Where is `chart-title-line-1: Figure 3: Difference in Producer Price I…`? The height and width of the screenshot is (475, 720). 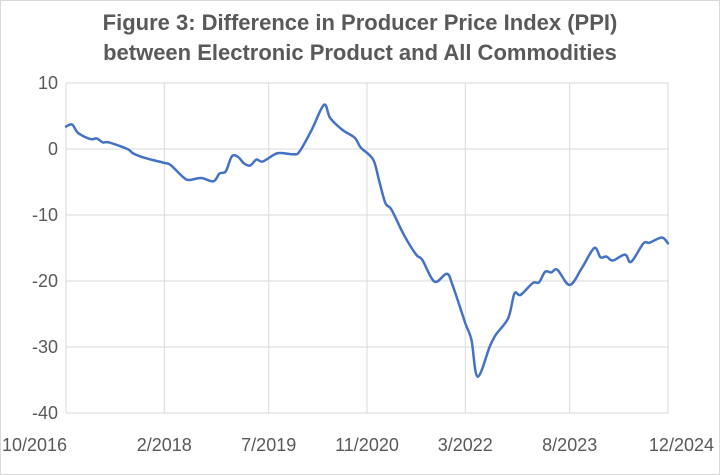
chart-title-line-1: Figure 3: Difference in Producer Price I… is located at coordinates (360, 22).